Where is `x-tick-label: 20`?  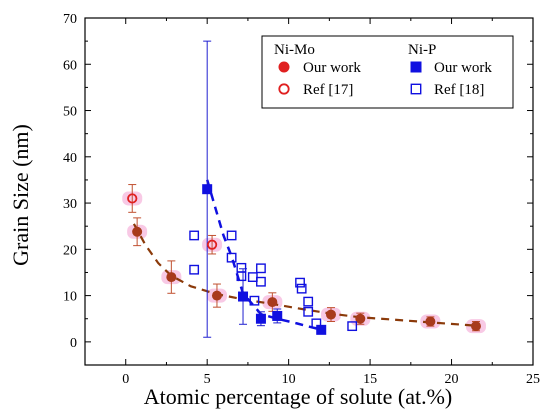 x-tick-label: 20 is located at coordinates (452, 379).